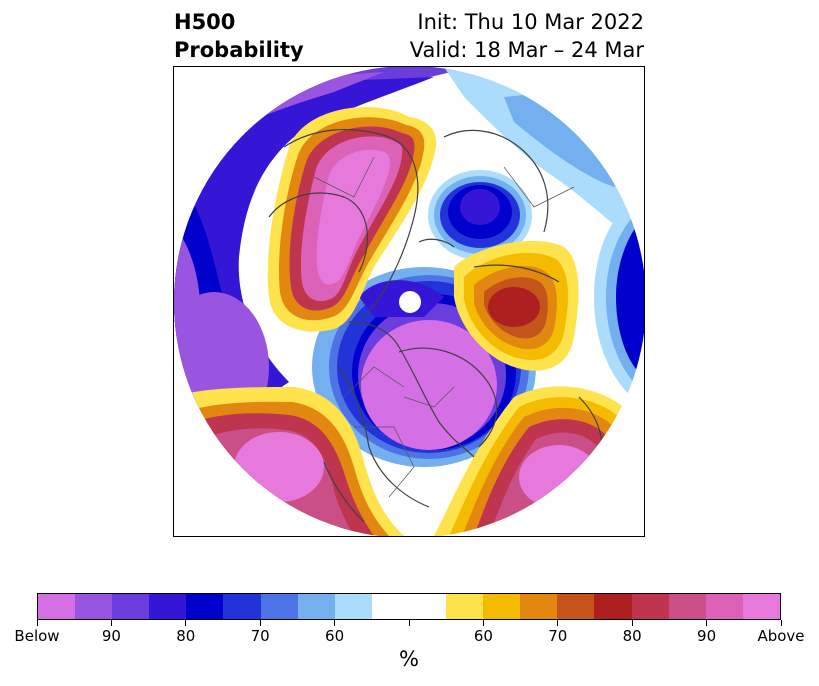 This screenshot has height=686, width=819. What do you see at coordinates (619, 302) in the screenshot?
I see `below-normal-europe` at bounding box center [619, 302].